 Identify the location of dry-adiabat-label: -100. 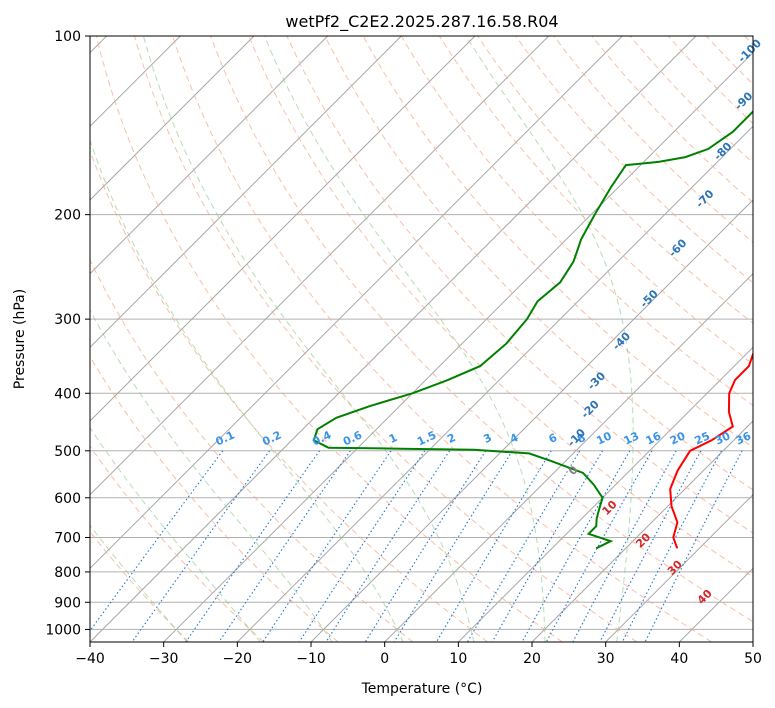
(749, 50).